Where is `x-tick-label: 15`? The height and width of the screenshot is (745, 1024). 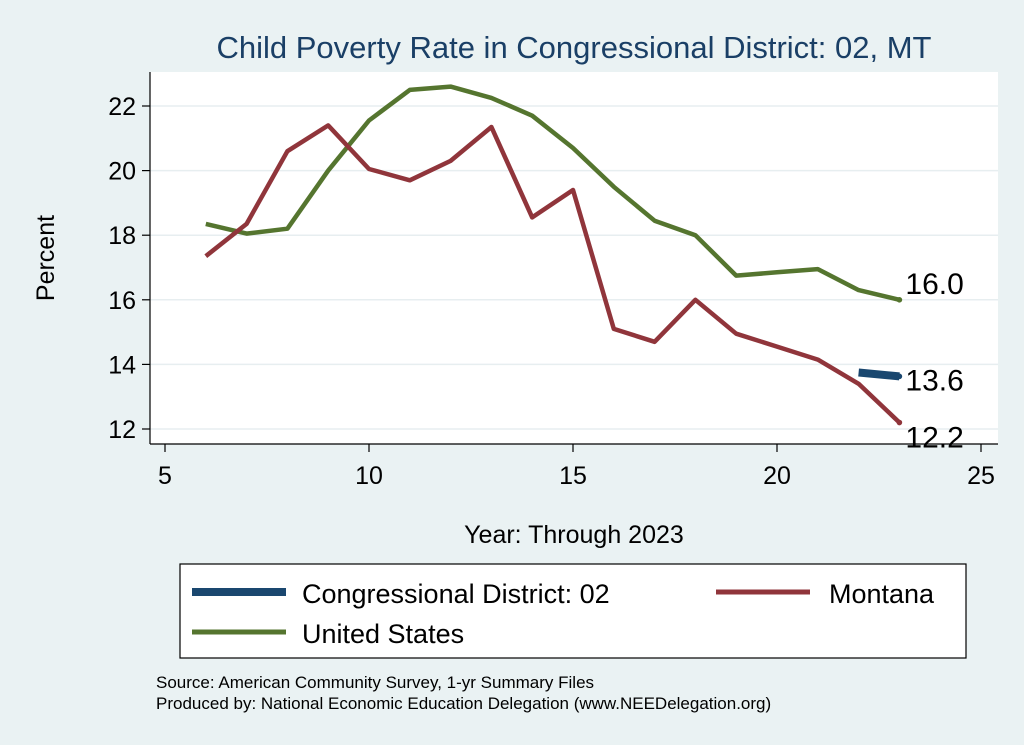 x-tick-label: 15 is located at coordinates (573, 476).